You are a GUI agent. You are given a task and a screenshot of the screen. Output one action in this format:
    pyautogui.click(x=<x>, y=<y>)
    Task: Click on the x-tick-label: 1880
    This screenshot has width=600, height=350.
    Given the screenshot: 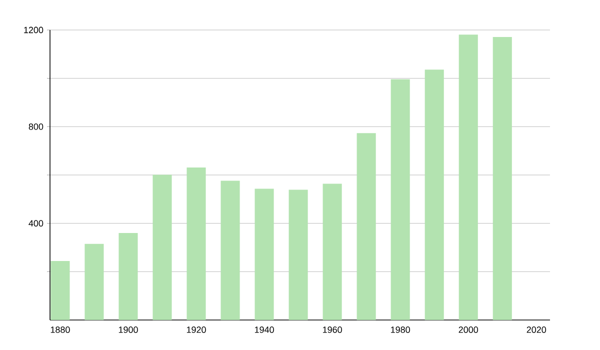 What is the action you would take?
    pyautogui.click(x=60, y=329)
    